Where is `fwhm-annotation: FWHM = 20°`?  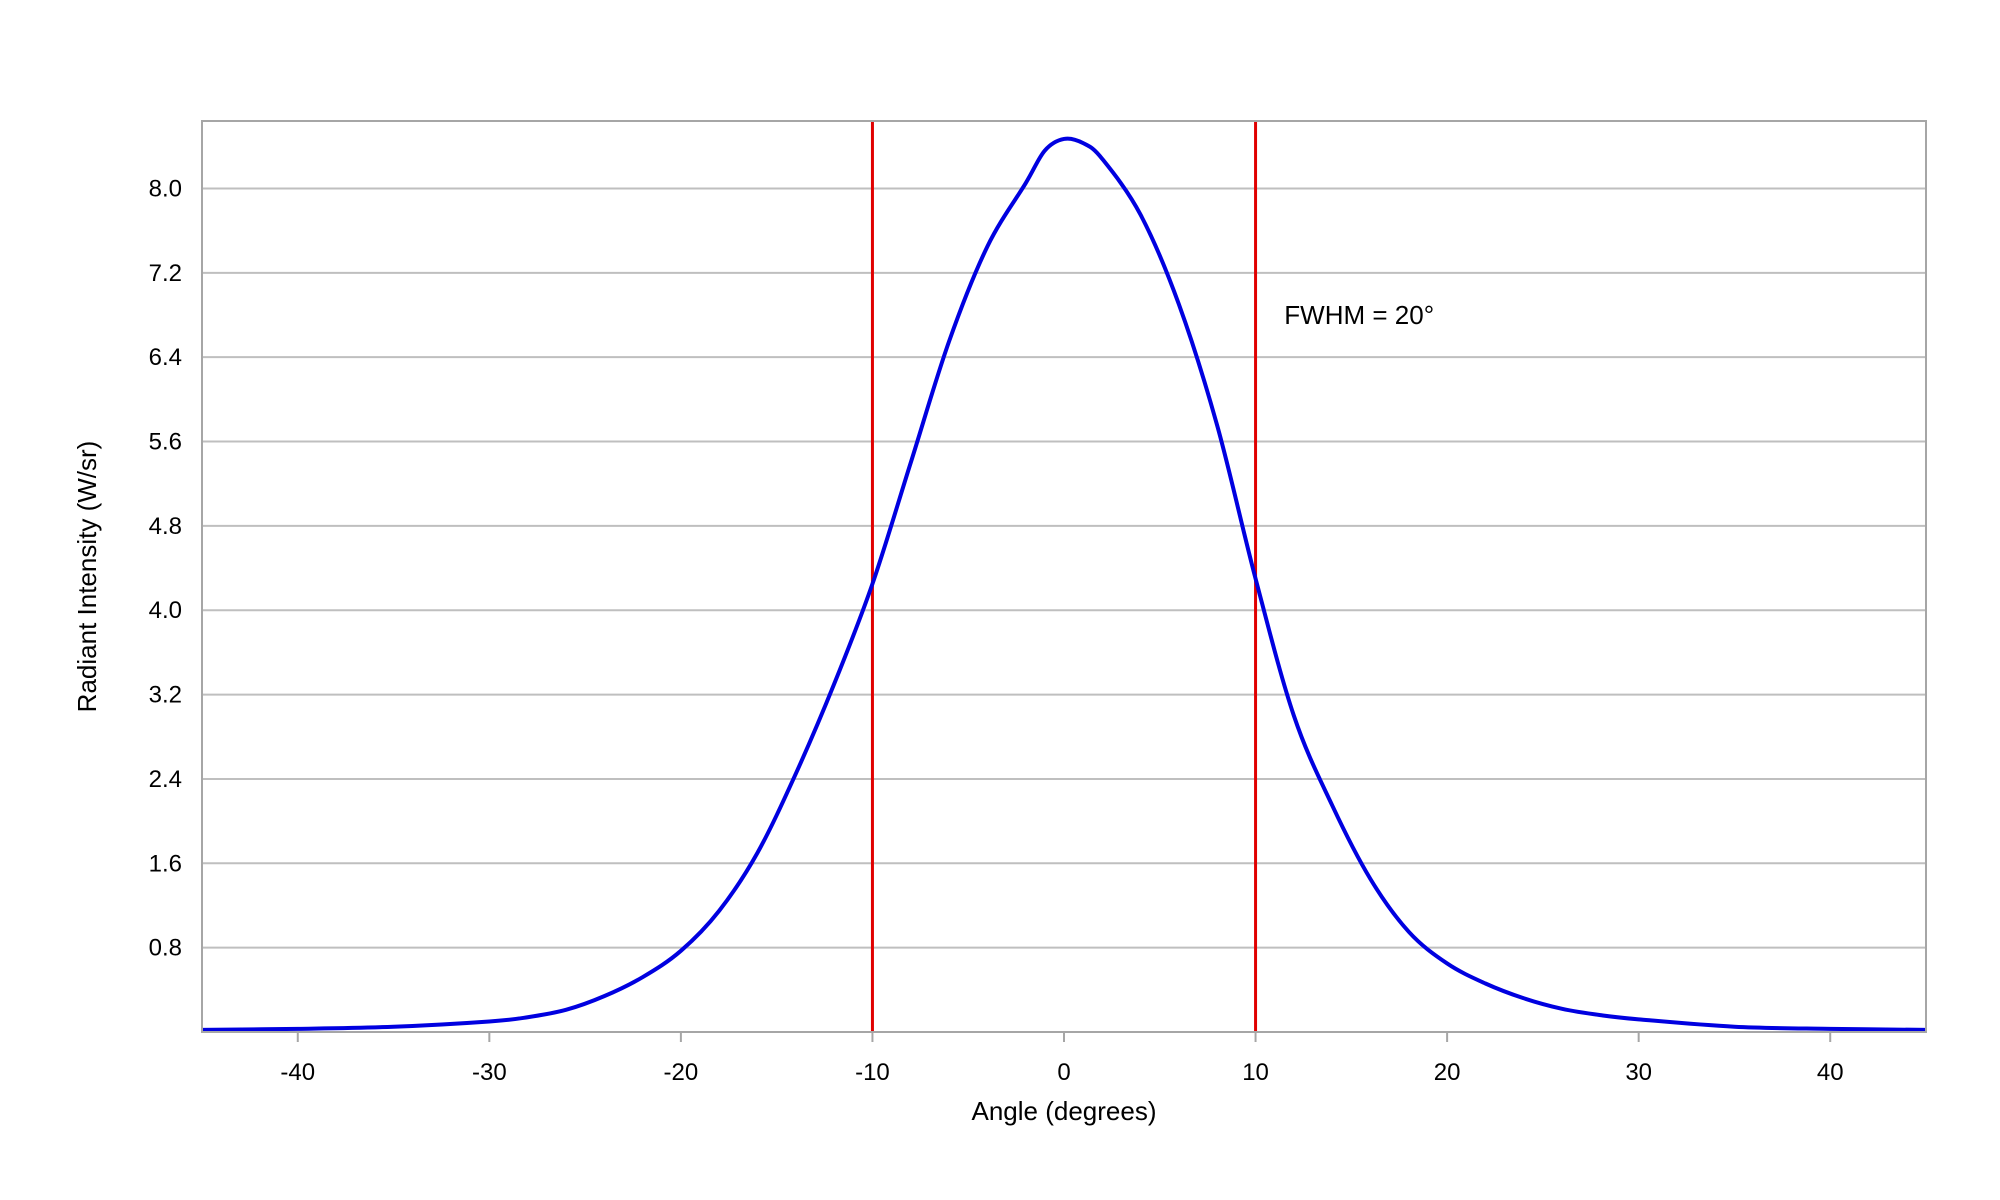
fwhm-annotation: FWHM = 20° is located at coordinates (1359, 315).